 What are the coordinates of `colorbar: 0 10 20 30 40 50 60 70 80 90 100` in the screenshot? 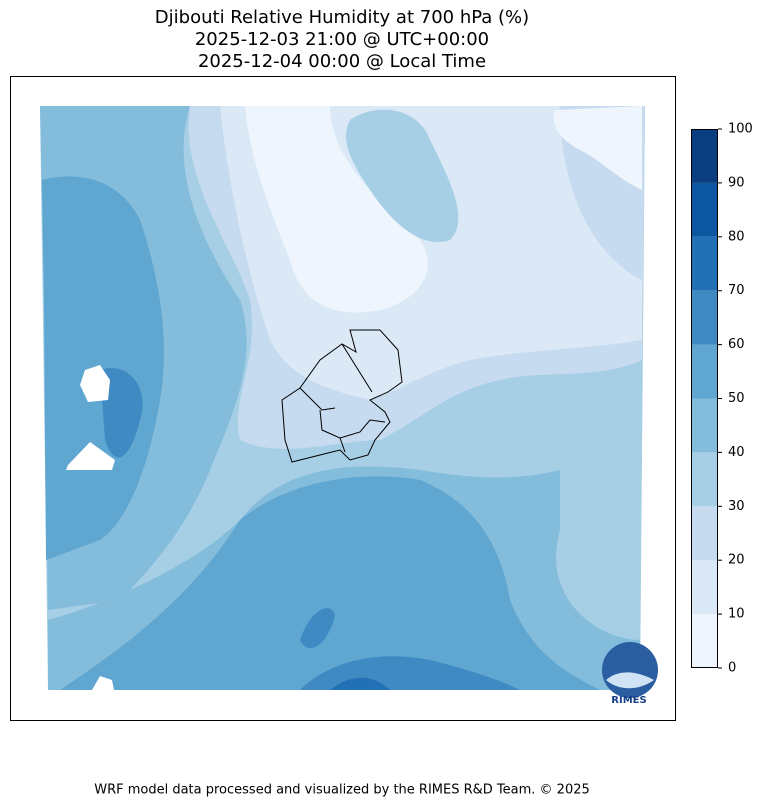 It's located at (722, 399).